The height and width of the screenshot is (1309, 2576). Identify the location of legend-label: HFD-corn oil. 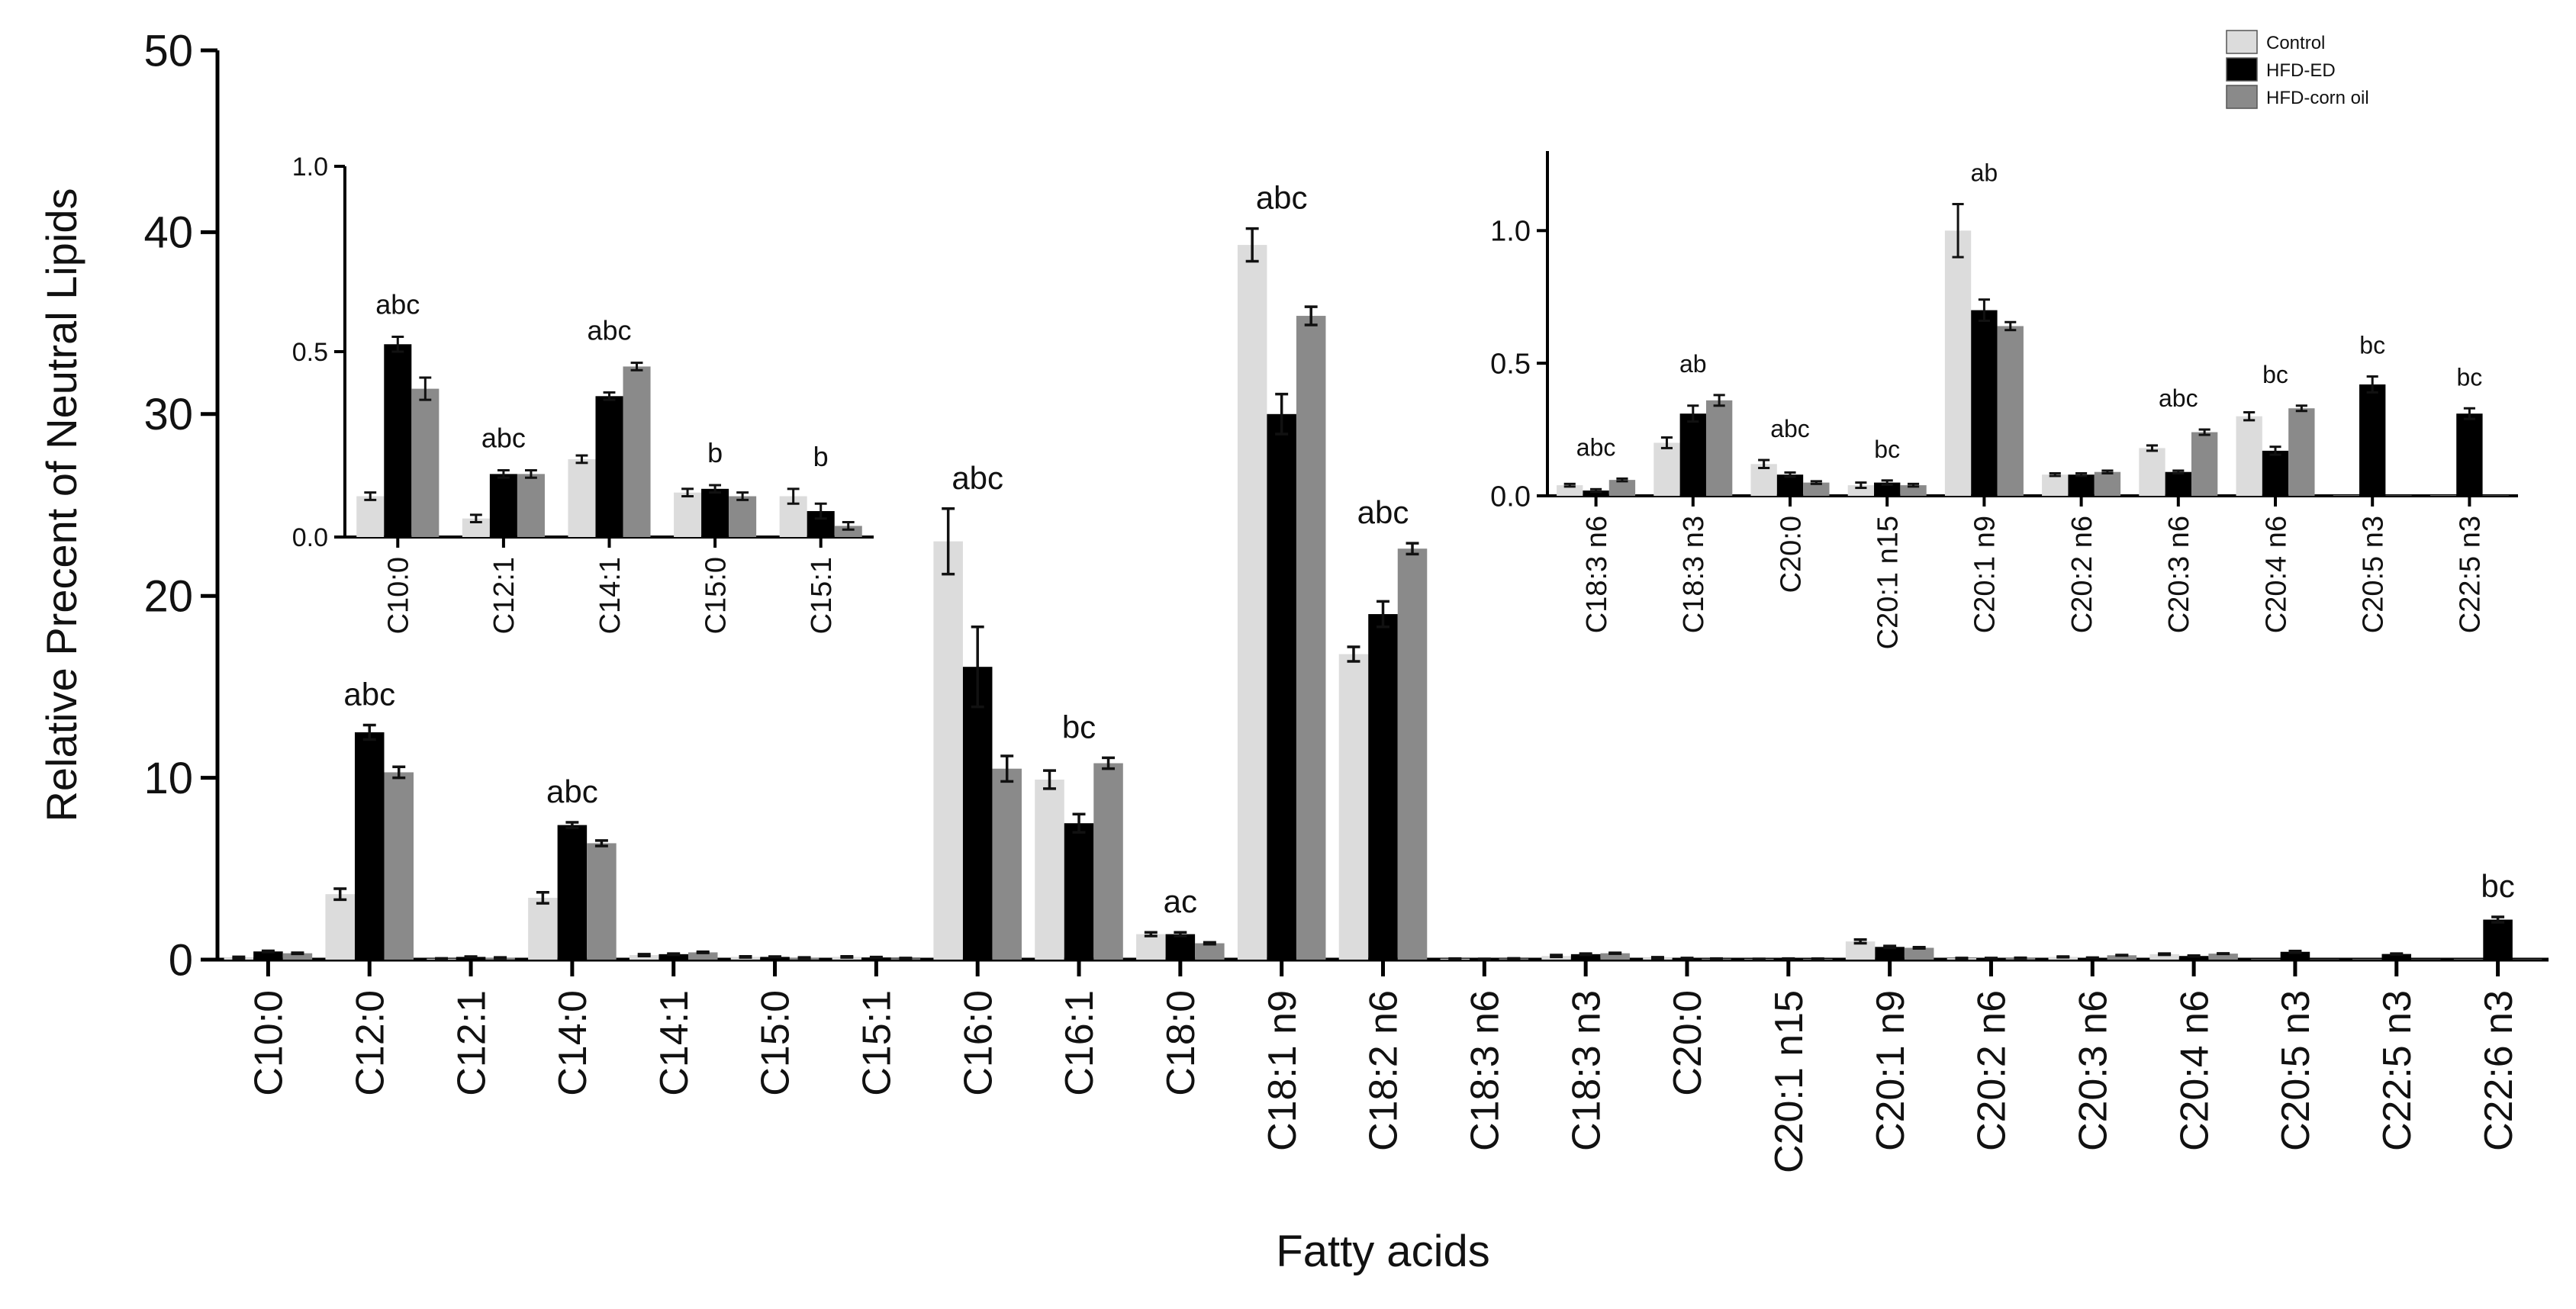
(2317, 98).